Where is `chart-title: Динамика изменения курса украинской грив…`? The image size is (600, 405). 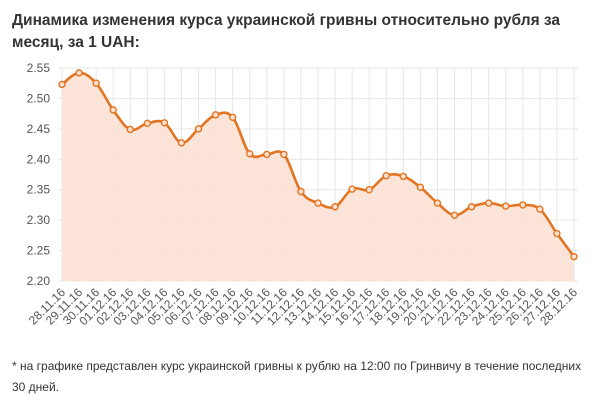 chart-title: Динамика изменения курса украинской грив… is located at coordinates (302, 32).